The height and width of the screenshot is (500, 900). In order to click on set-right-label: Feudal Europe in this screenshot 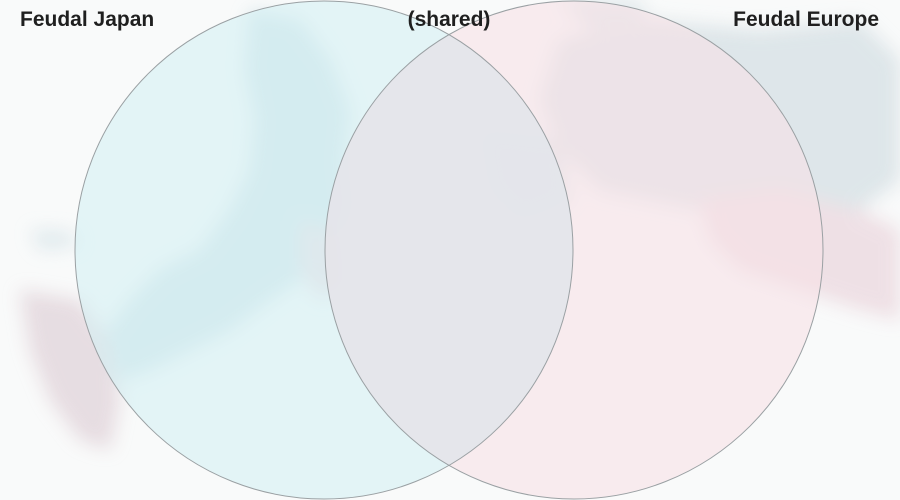, I will do `click(806, 19)`.